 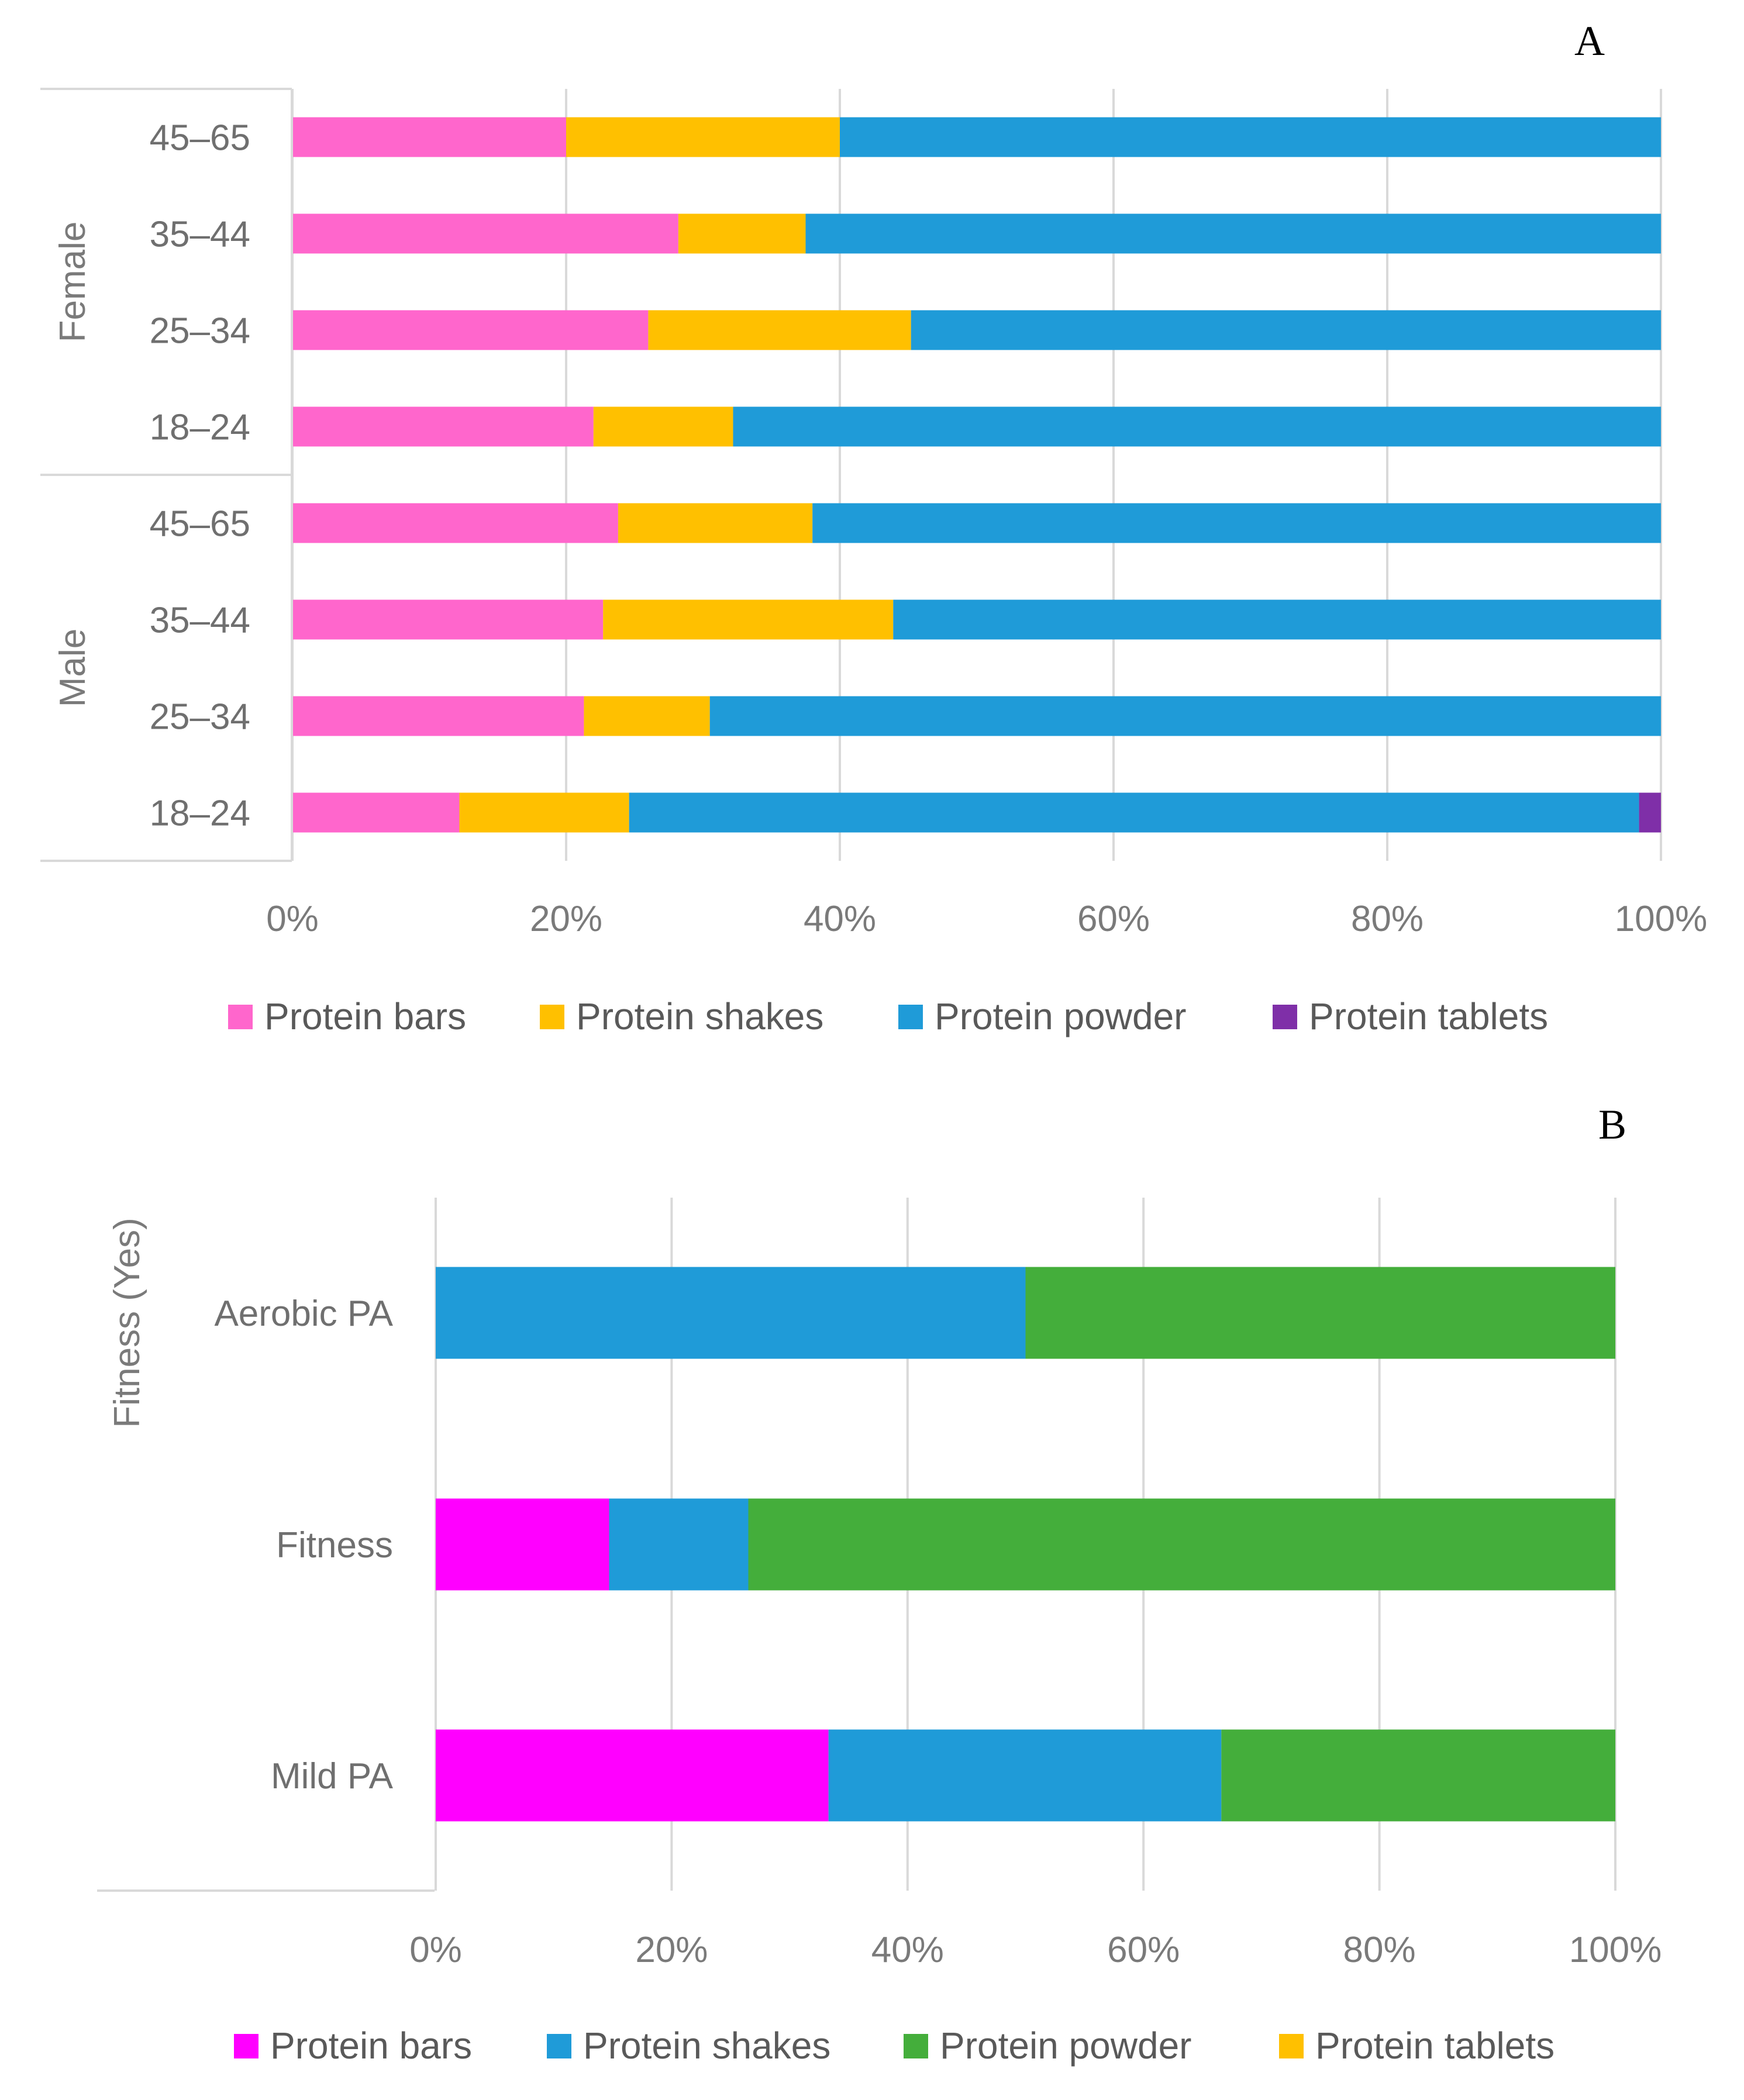 What do you see at coordinates (633, 1775) in the screenshot?
I see `bar-b-mild-pa-protein-bars` at bounding box center [633, 1775].